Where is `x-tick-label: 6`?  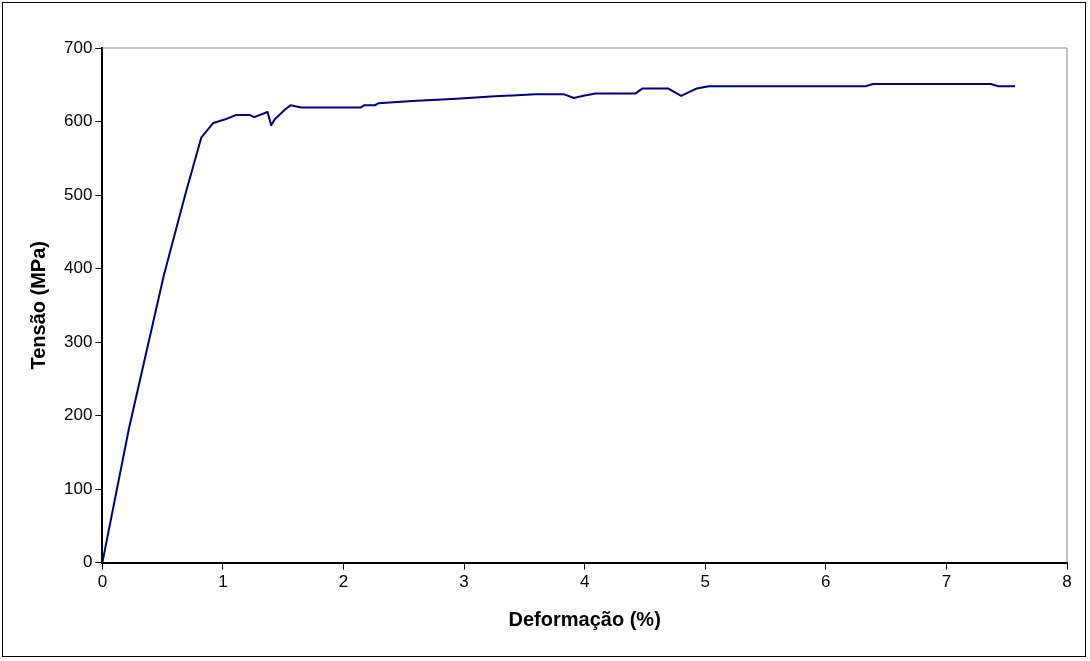
x-tick-label: 6 is located at coordinates (826, 582).